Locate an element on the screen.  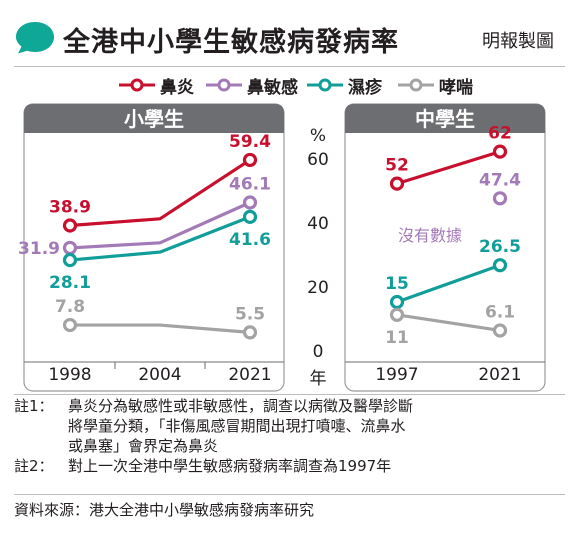
data-label-asthma: 6.1 is located at coordinates (500, 312).